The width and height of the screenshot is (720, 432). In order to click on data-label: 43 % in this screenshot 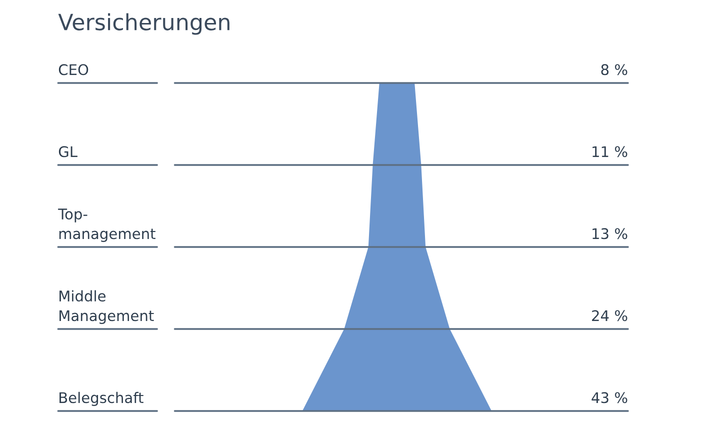, I will do `click(610, 398)`.